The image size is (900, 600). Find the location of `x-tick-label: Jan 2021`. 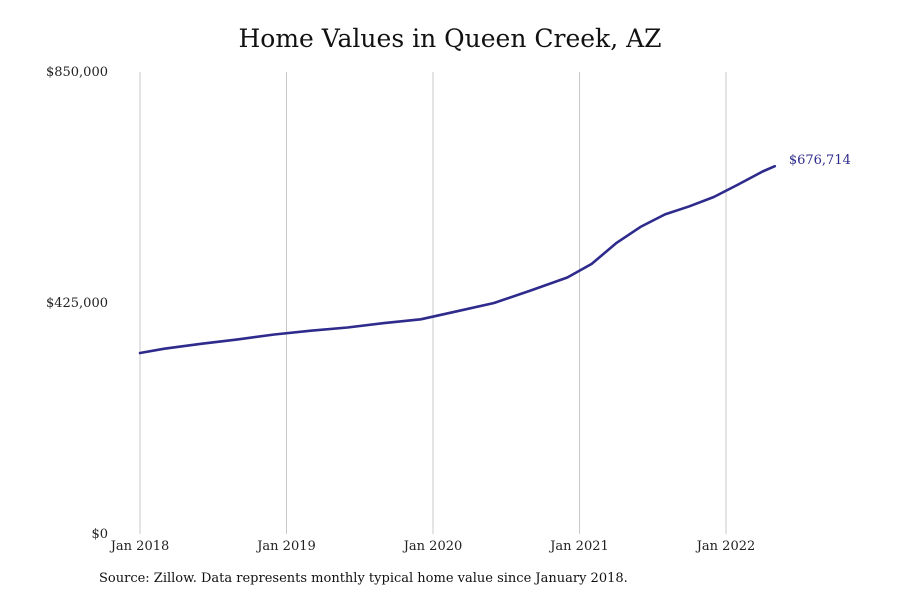

x-tick-label: Jan 2021 is located at coordinates (578, 546).